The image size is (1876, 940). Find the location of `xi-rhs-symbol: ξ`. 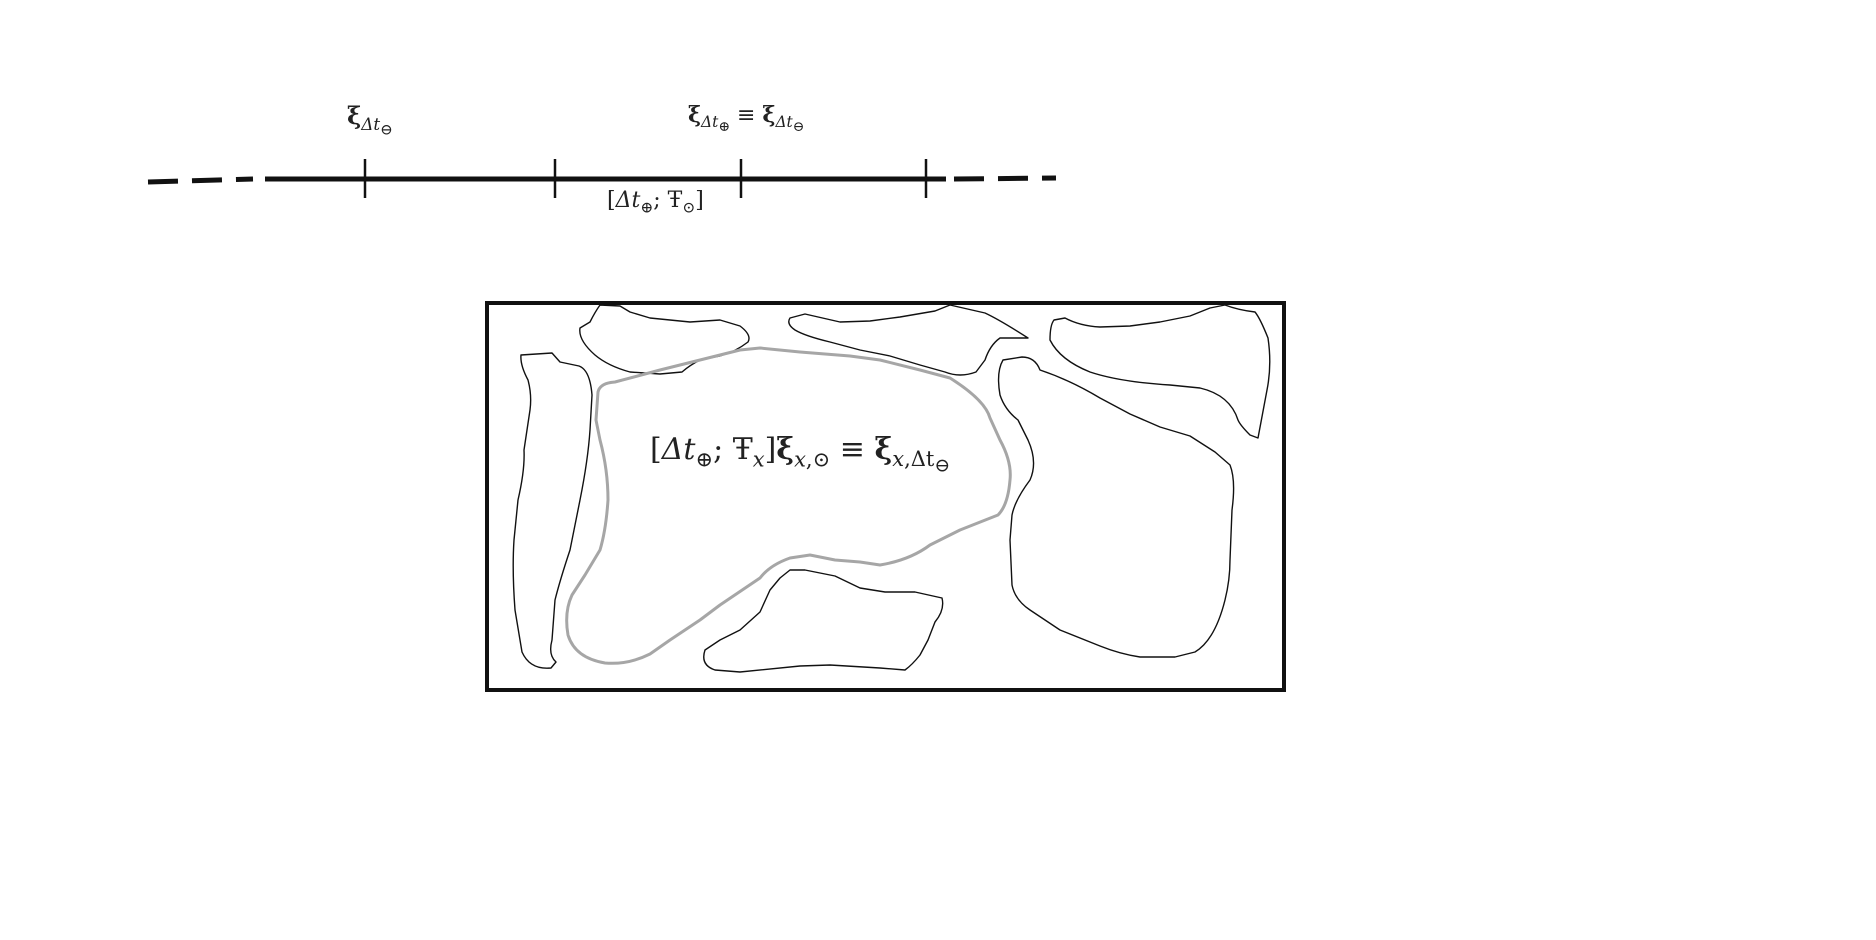

xi-rhs-symbol: ξ is located at coordinates (769, 115).